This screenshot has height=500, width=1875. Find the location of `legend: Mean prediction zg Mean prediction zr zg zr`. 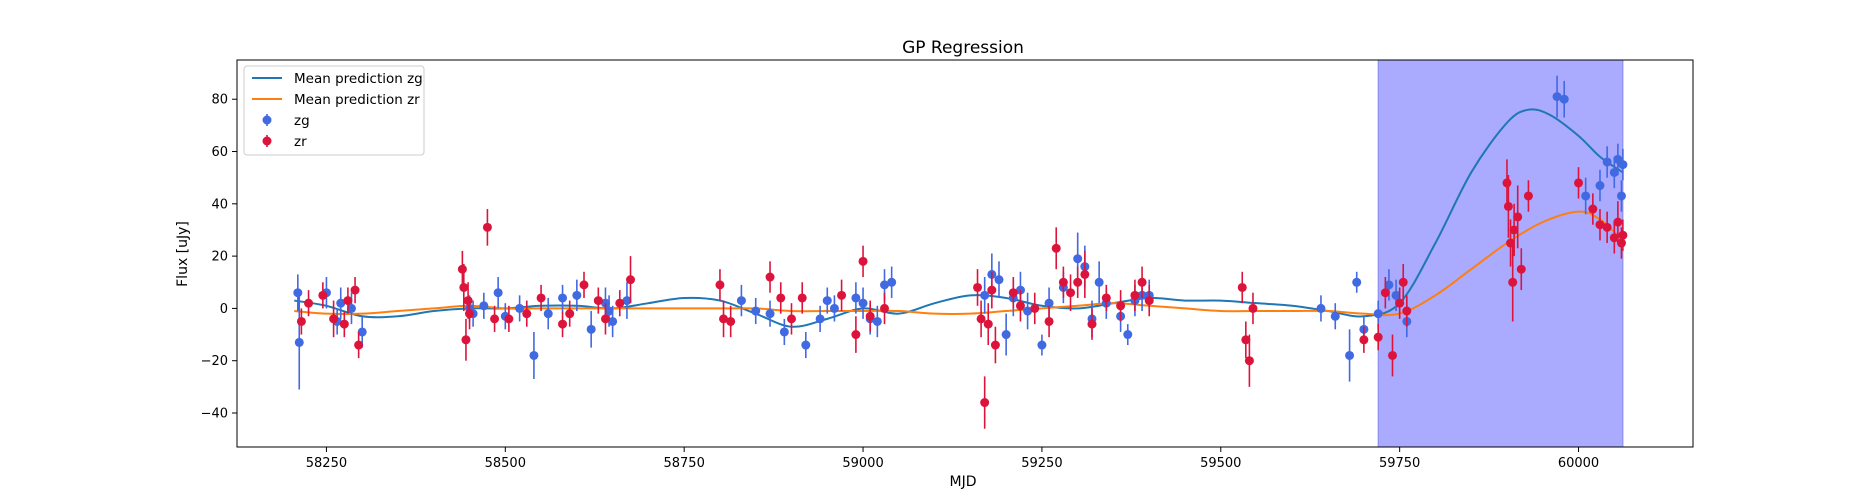

legend: Mean prediction zg Mean prediction zr zg zr is located at coordinates (334, 110).